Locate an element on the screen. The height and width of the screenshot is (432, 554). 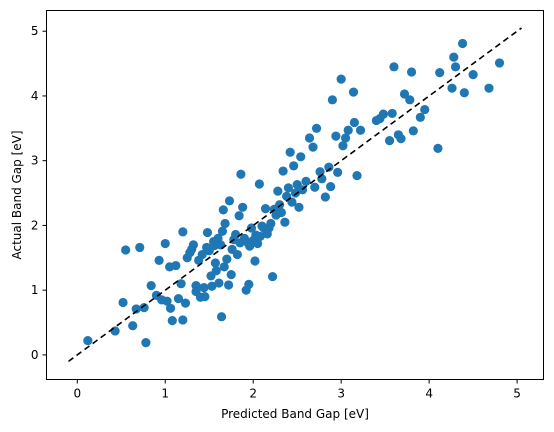
y-tick-label: 1 is located at coordinates (35, 290).